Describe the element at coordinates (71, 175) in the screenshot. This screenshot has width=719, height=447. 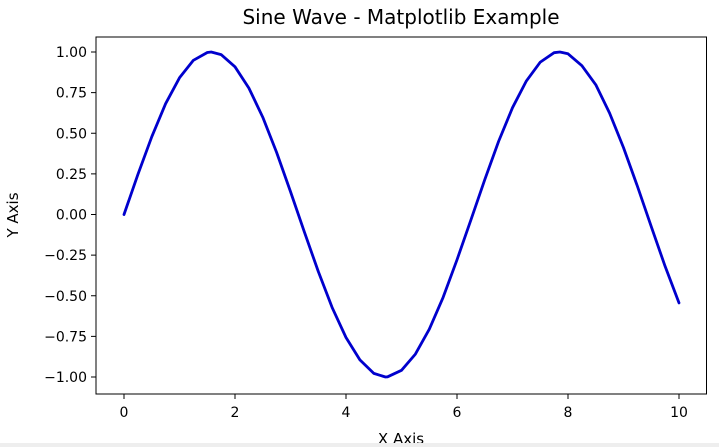
I see `y-tick-label: 0.25` at that location.